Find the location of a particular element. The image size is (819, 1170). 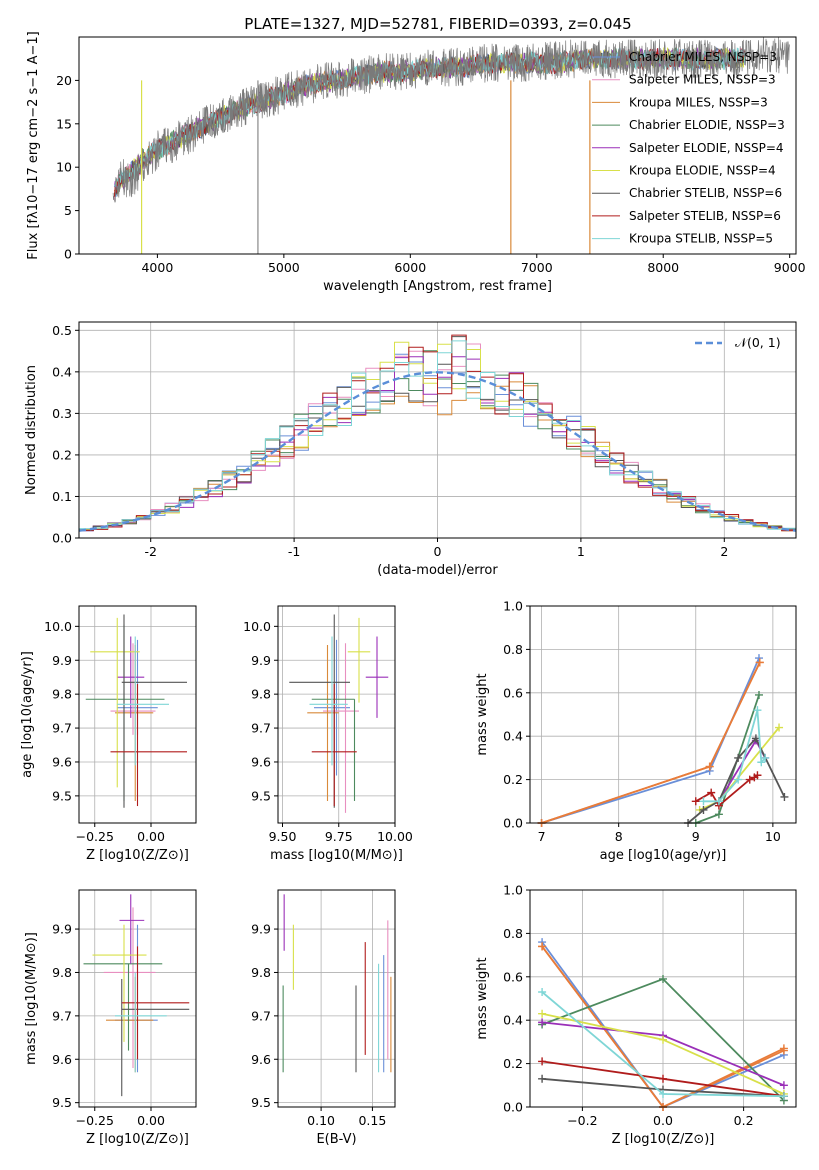

legend-label: Chabrier ELODIE, NSSP=3 is located at coordinates (707, 125).